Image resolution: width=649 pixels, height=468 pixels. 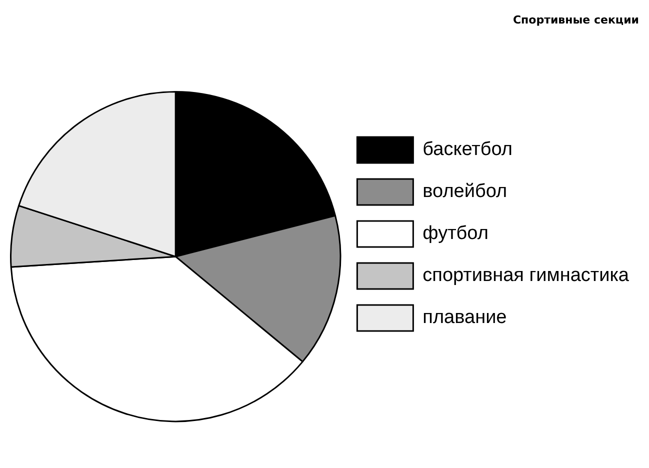 What do you see at coordinates (467, 149) in the screenshot?
I see `legend-label: баскетбол` at bounding box center [467, 149].